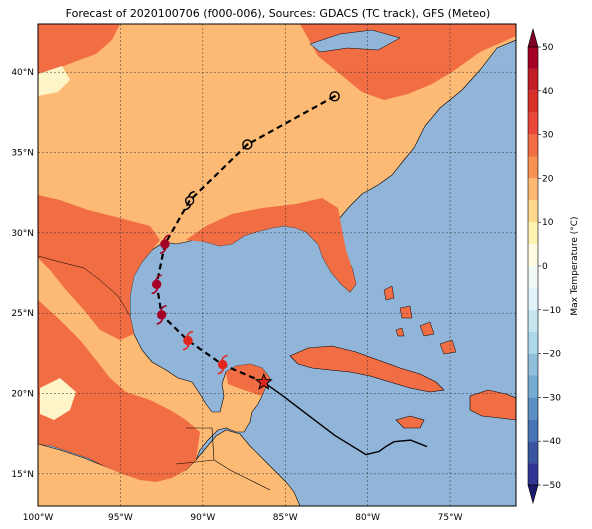 The image size is (592, 529). I want to click on past-track-line, so click(345, 418).